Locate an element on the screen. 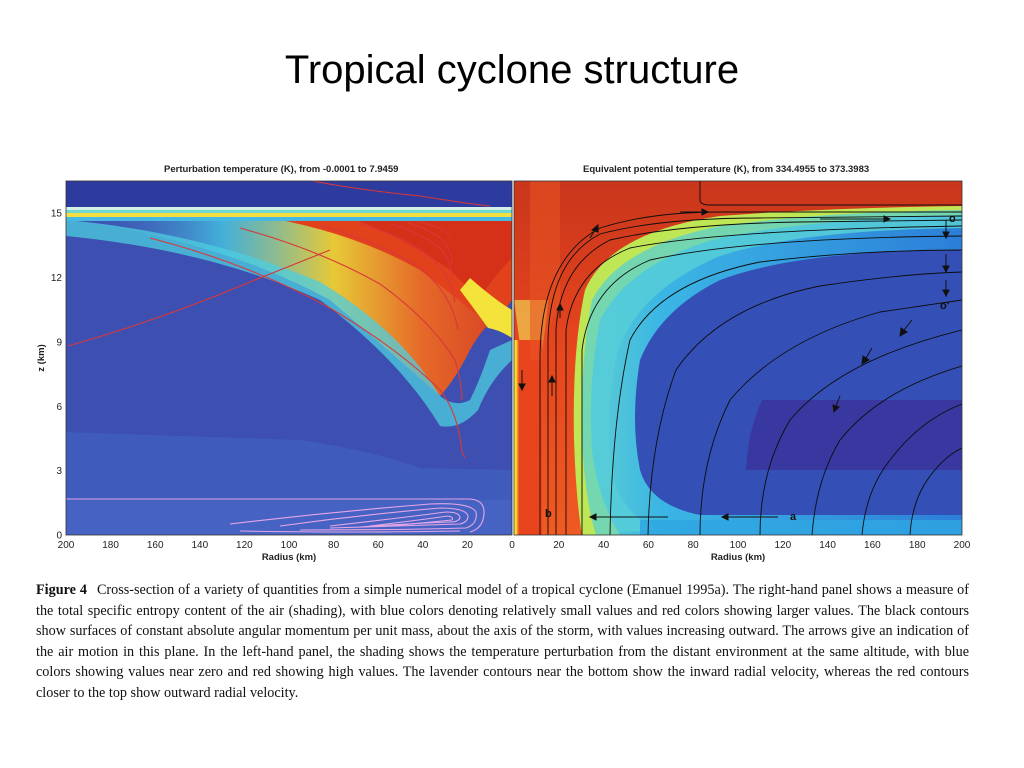  left-y-tick-label: 0 is located at coordinates (59, 536).